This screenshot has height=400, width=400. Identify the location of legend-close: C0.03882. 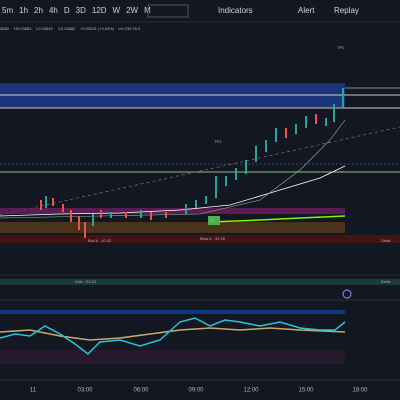
(67, 28).